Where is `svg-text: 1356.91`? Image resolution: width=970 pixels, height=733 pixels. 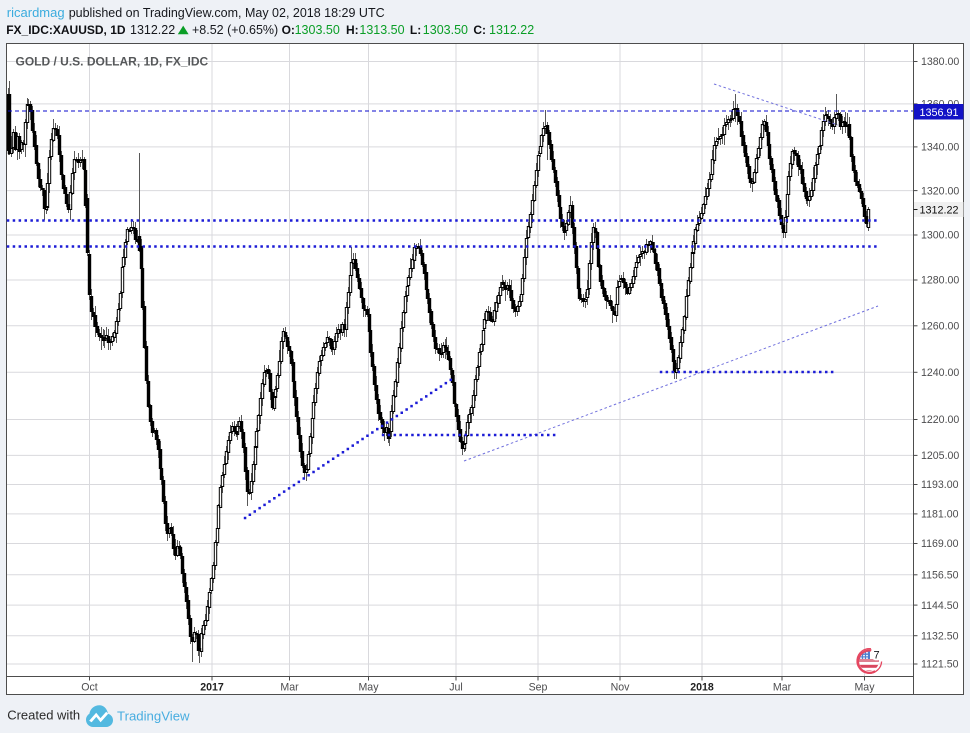
svg-text: 1356.91 is located at coordinates (939, 113).